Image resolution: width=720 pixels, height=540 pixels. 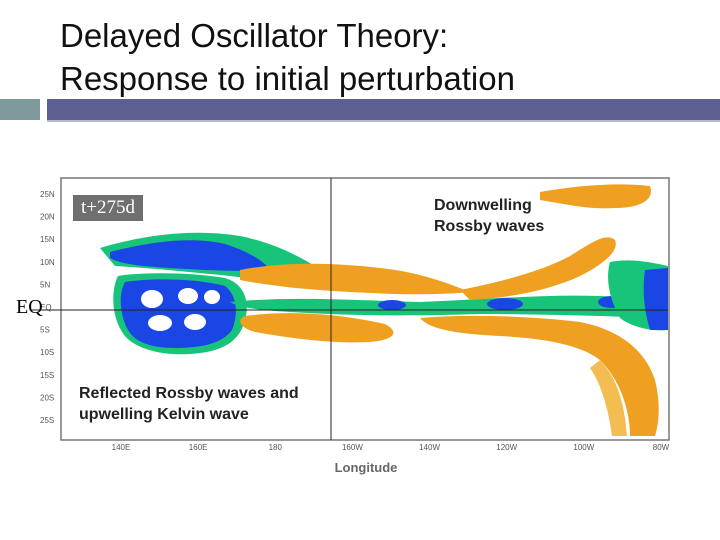 What do you see at coordinates (489, 226) in the screenshot?
I see `annotation-downwelling-line-2: Rossby waves` at bounding box center [489, 226].